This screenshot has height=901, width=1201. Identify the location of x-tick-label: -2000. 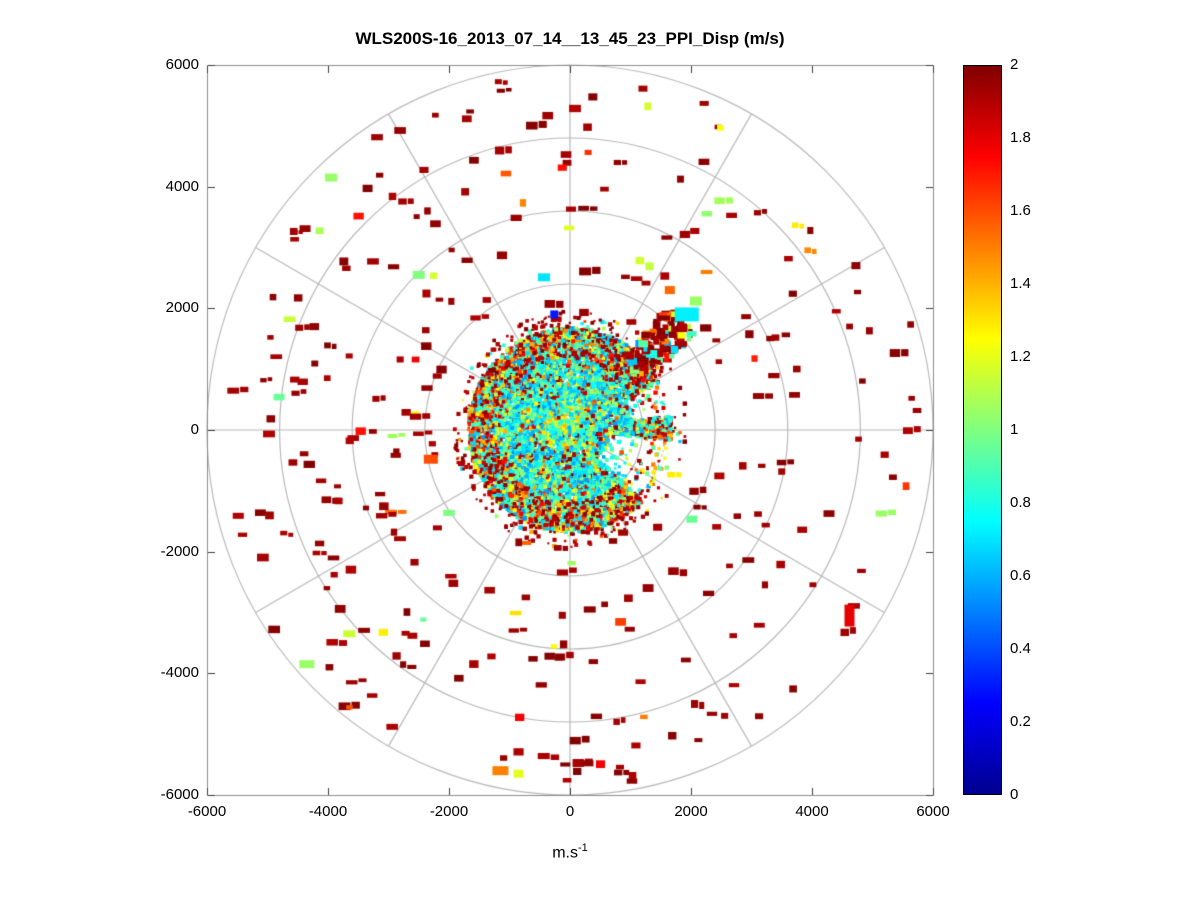
(449, 811).